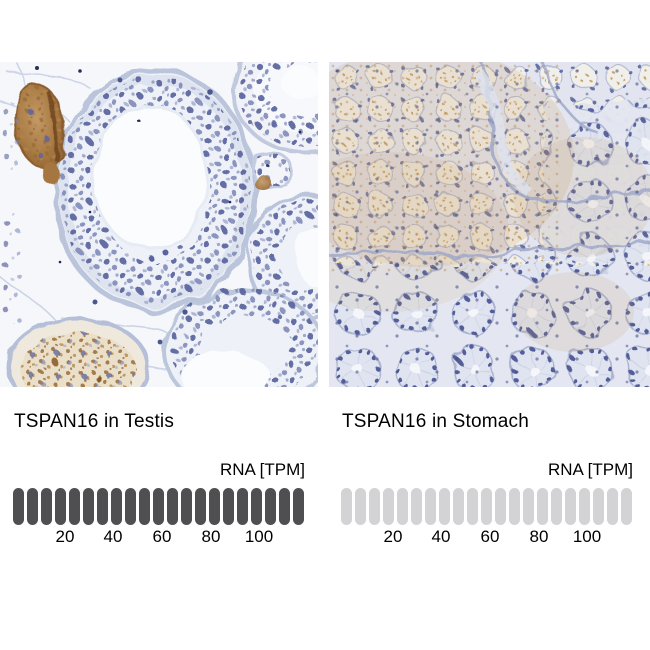 This screenshot has height=650, width=650. I want to click on panel-caption-testis: TSPAN16 in Testis, so click(94, 421).